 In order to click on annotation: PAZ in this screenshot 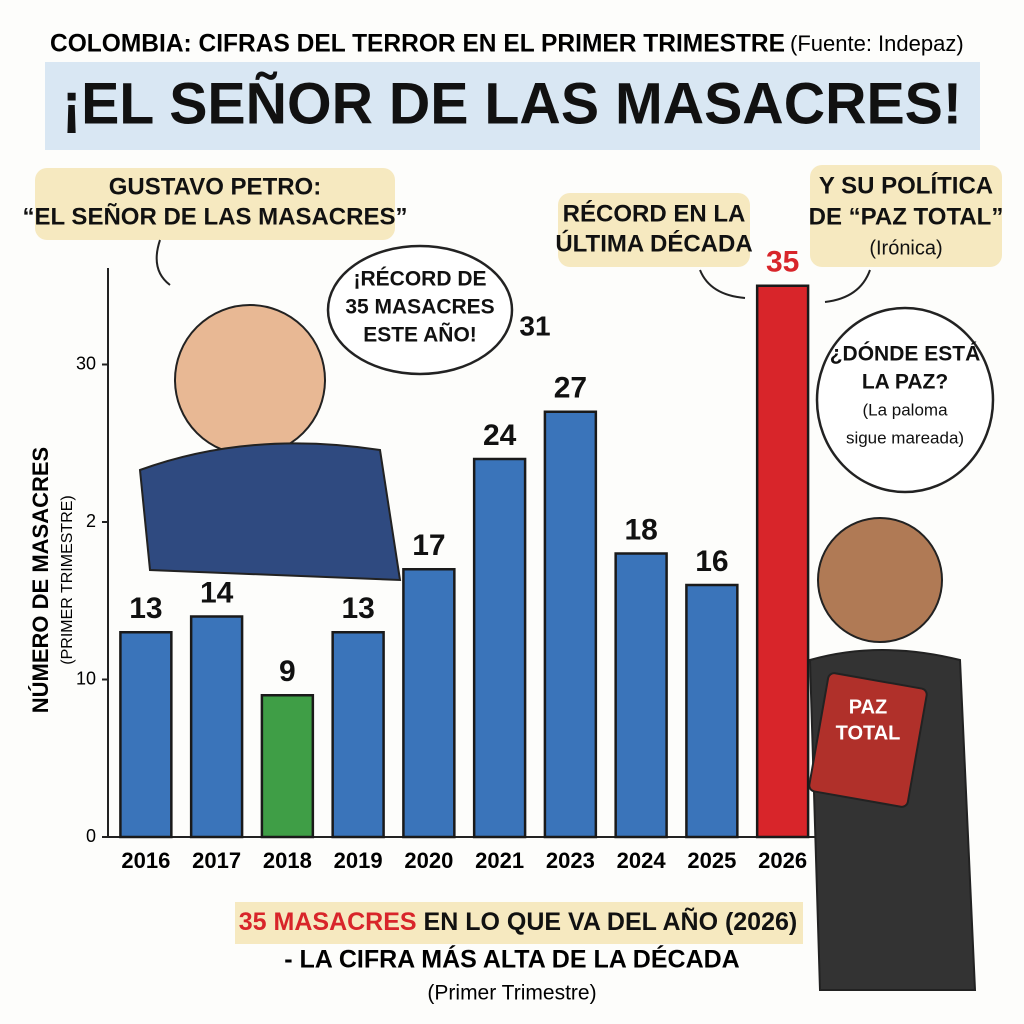, I will do `click(868, 707)`.